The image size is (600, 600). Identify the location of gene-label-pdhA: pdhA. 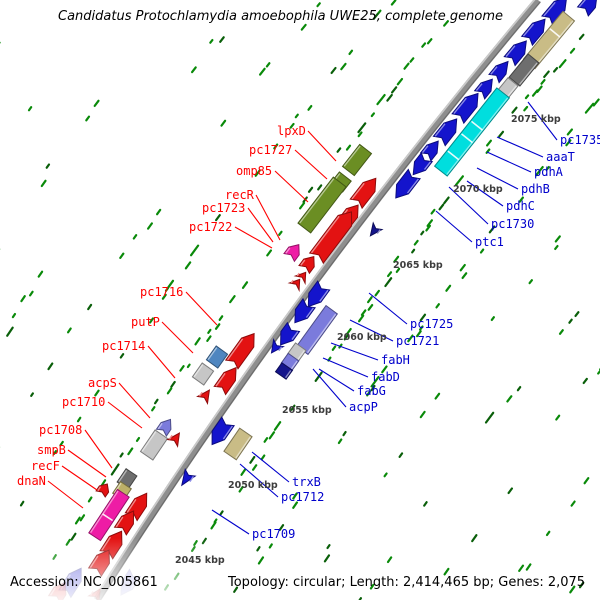
(548, 172).